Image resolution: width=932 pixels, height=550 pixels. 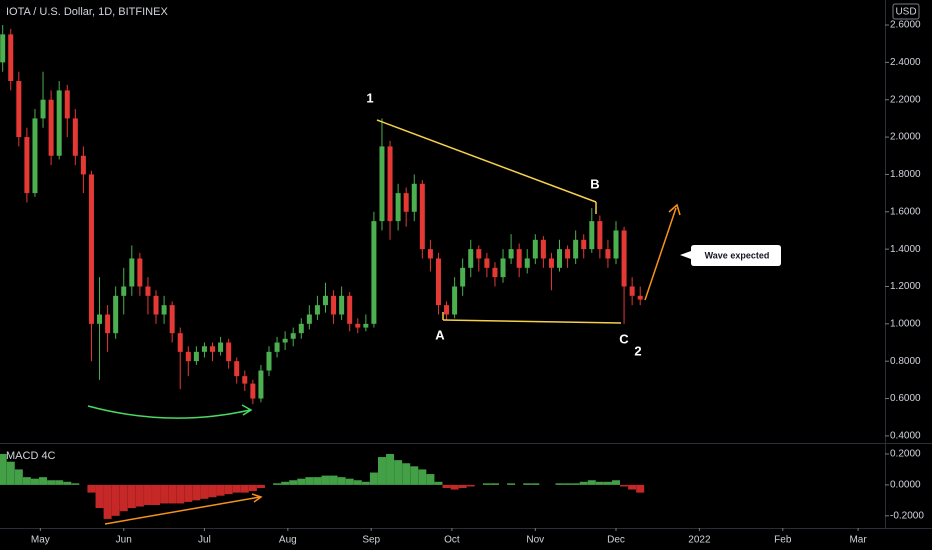 What do you see at coordinates (905, 398) in the screenshot?
I see `y-tick-label: 0.6000` at bounding box center [905, 398].